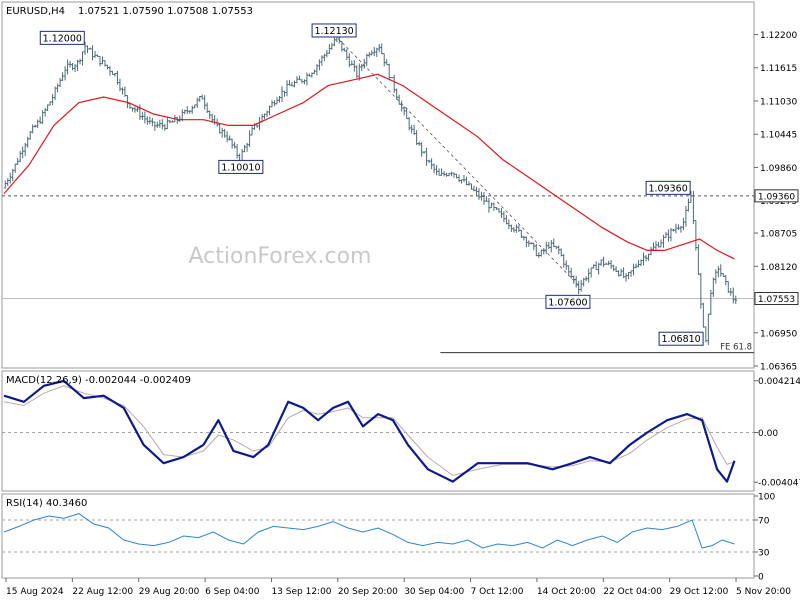 The image size is (800, 604). Describe the element at coordinates (699, 592) in the screenshot. I see `x-tick-label: 29 Oct 12:00` at that location.